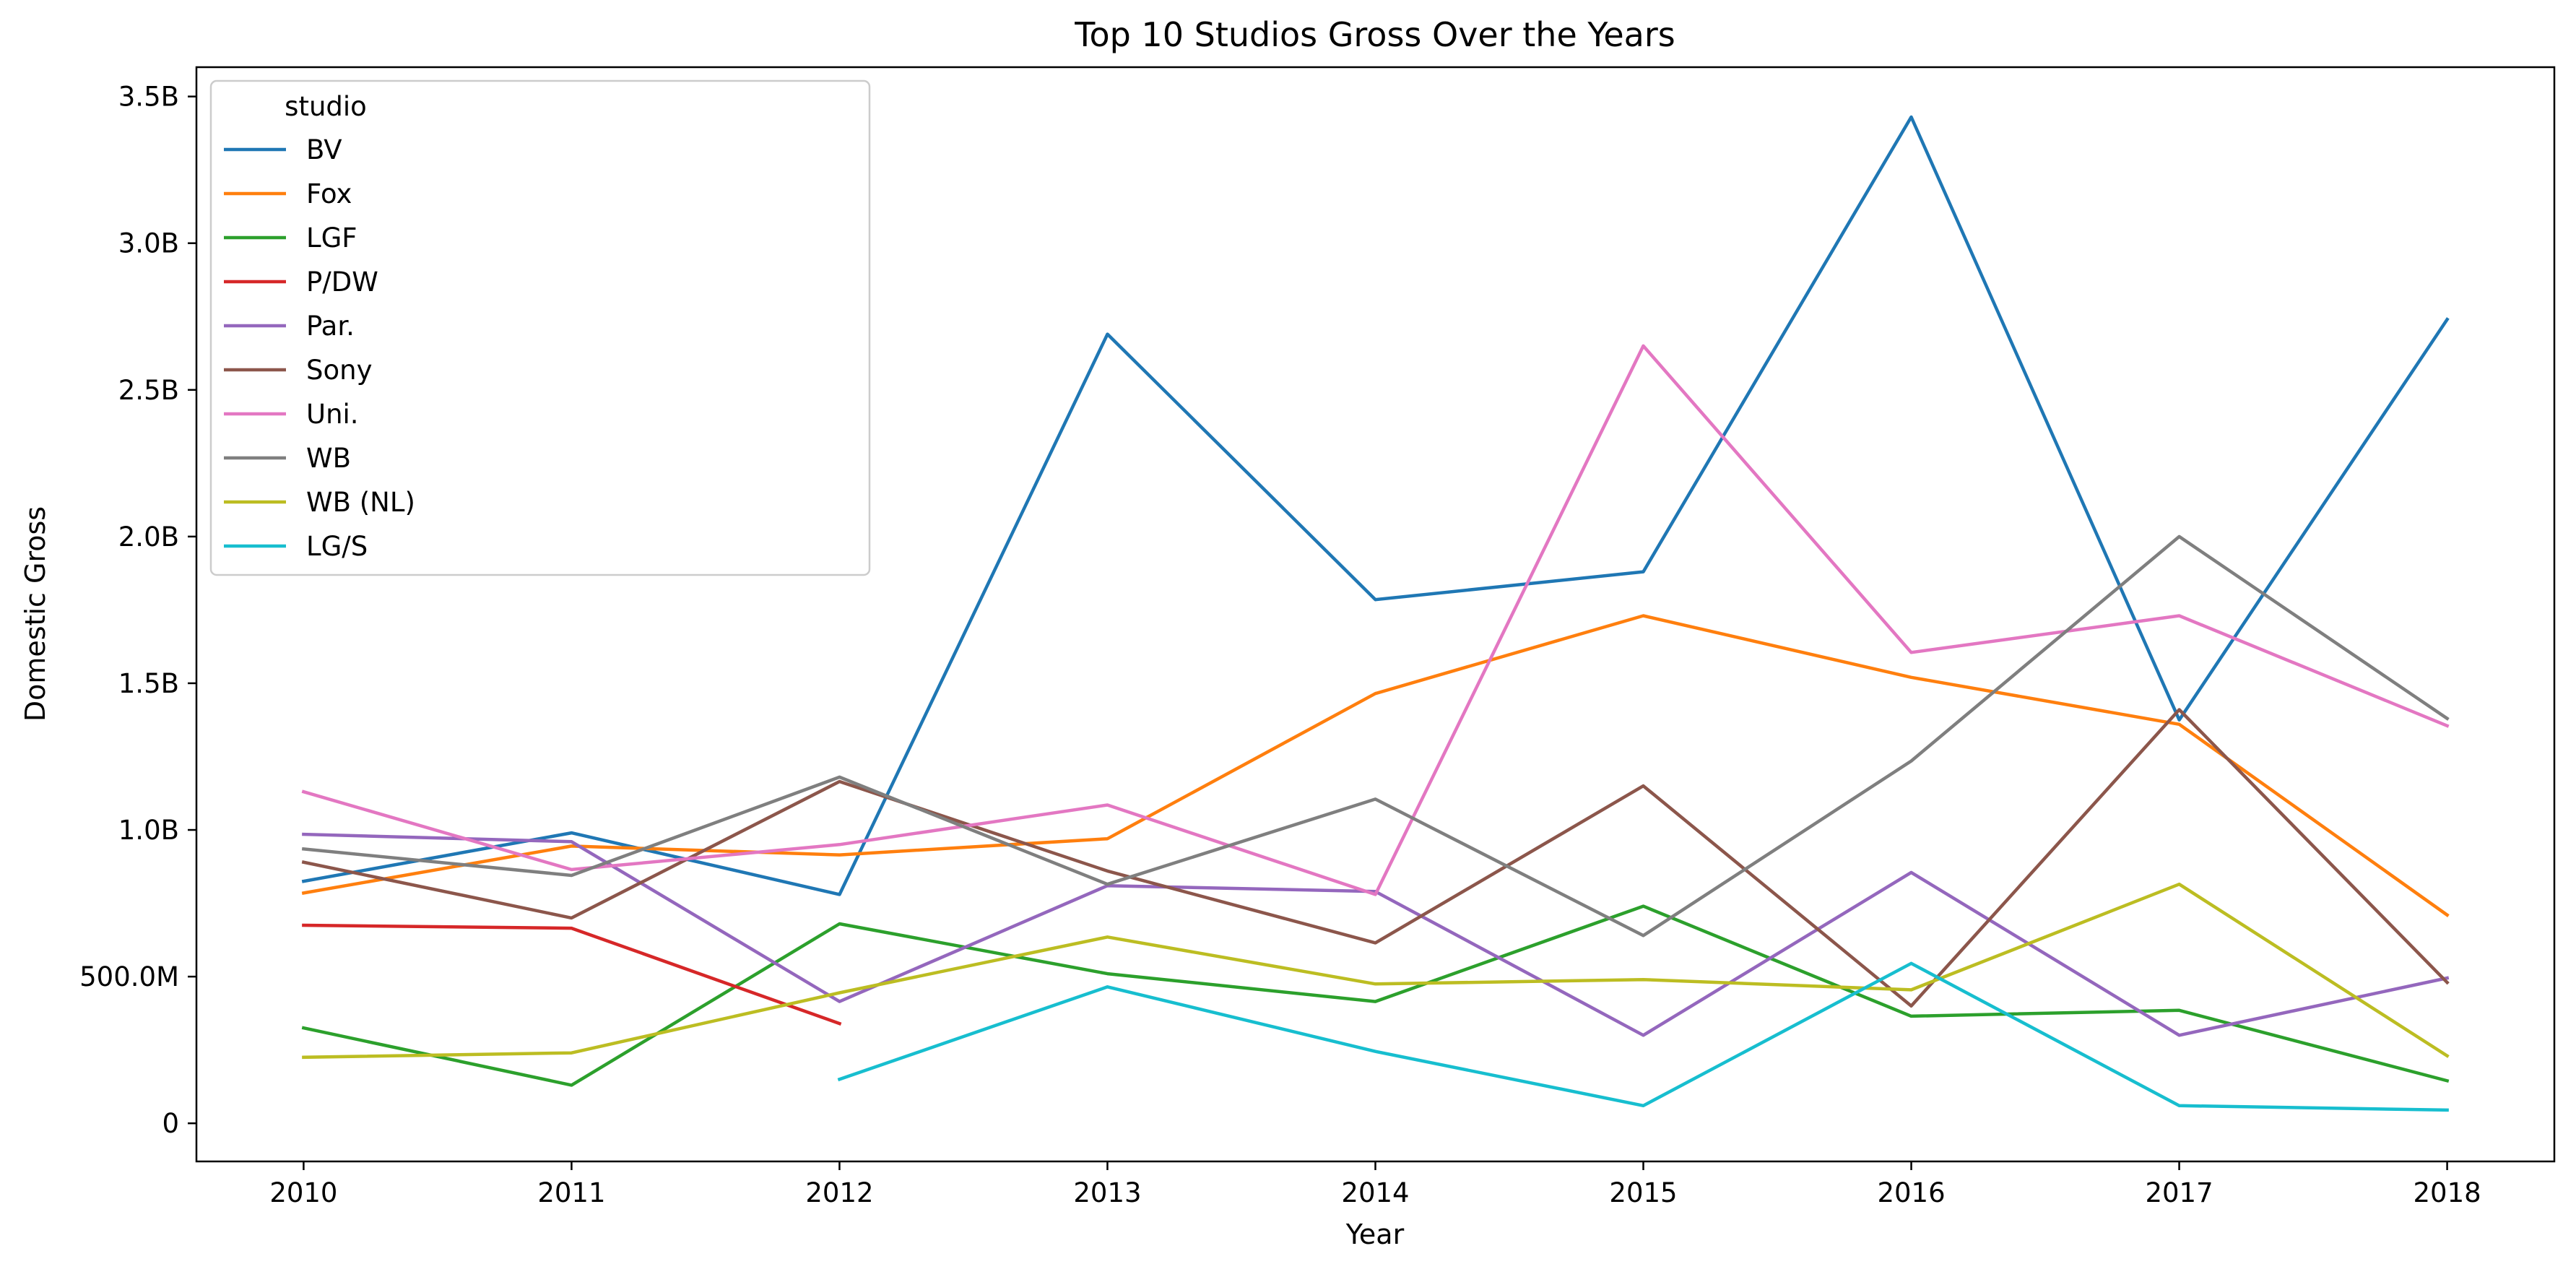 This screenshot has height=1277, width=2576. Describe the element at coordinates (137, 610) in the screenshot. I see `y-axis: 0 500.0M 1.0B 1.5B 2.0B 2.5B 3.0B 3.5B` at that location.